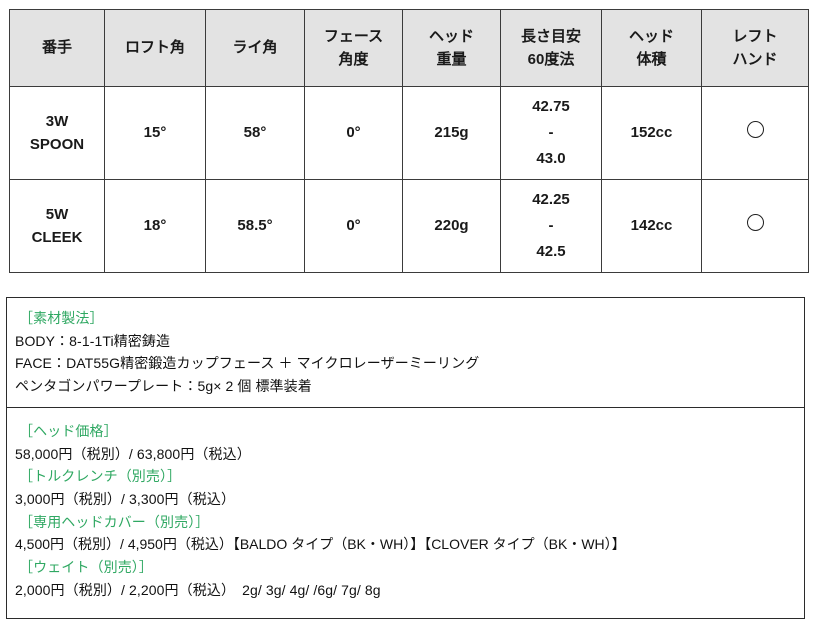 The height and width of the screenshot is (626, 814). Describe the element at coordinates (755, 59) in the screenshot. I see `column-header-left-hand-line2: ハンド` at that location.